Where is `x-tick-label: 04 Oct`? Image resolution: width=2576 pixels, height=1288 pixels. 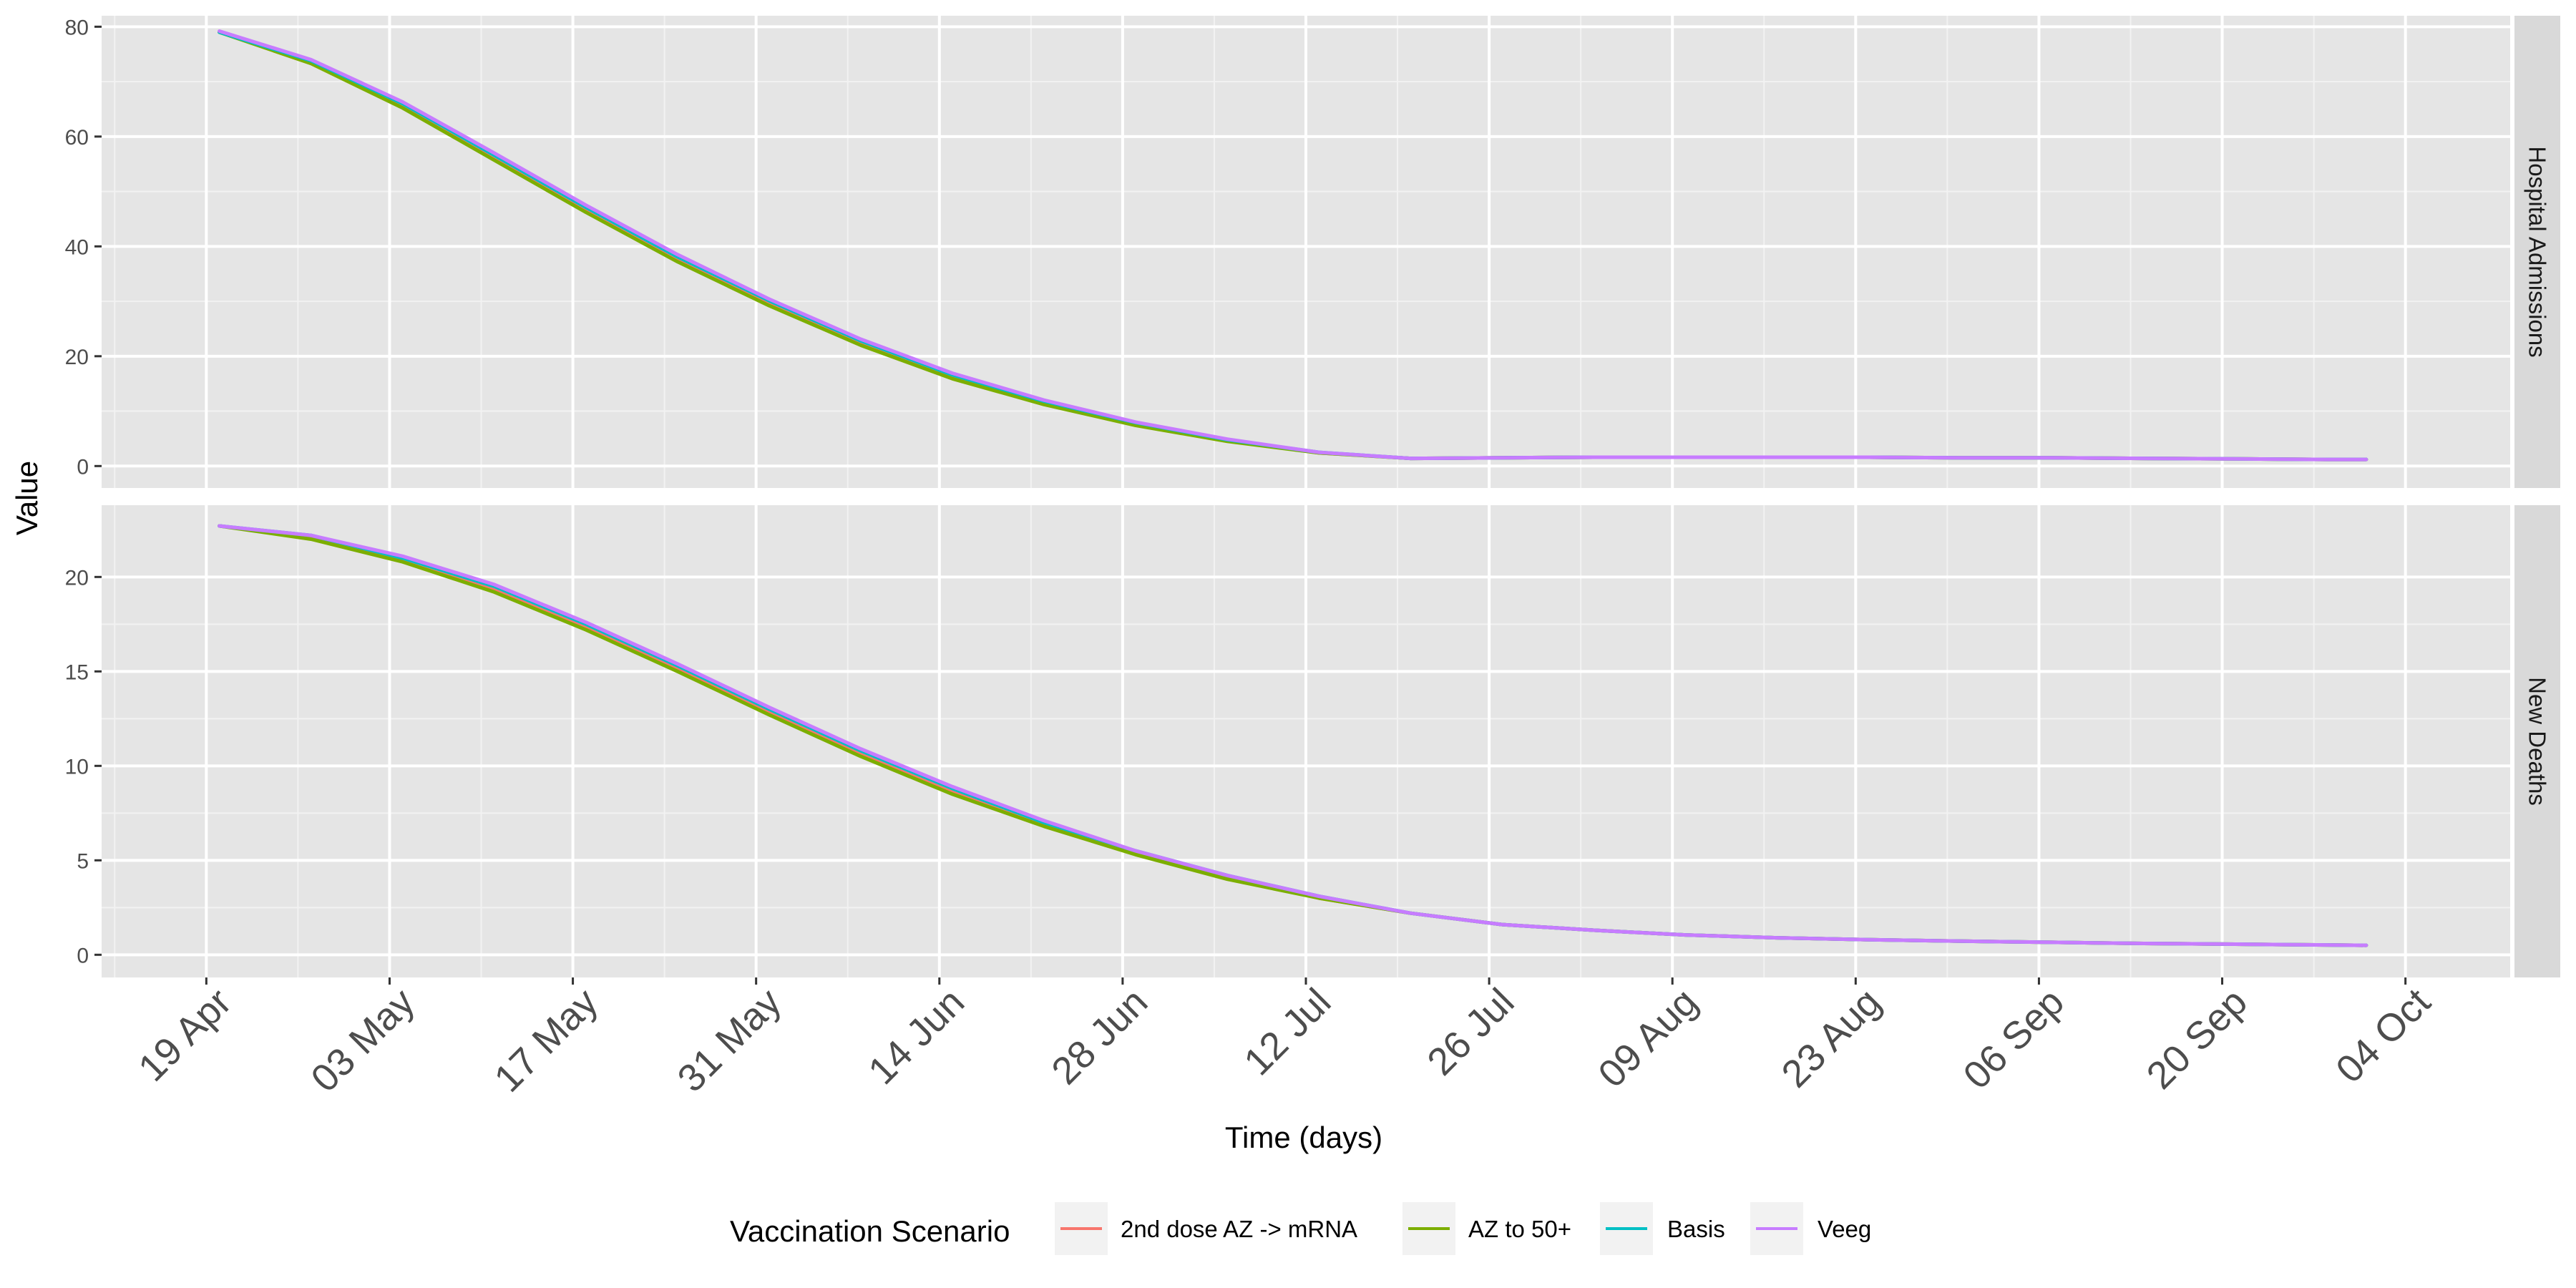 x-tick-label: 04 Oct is located at coordinates (2383, 1035).